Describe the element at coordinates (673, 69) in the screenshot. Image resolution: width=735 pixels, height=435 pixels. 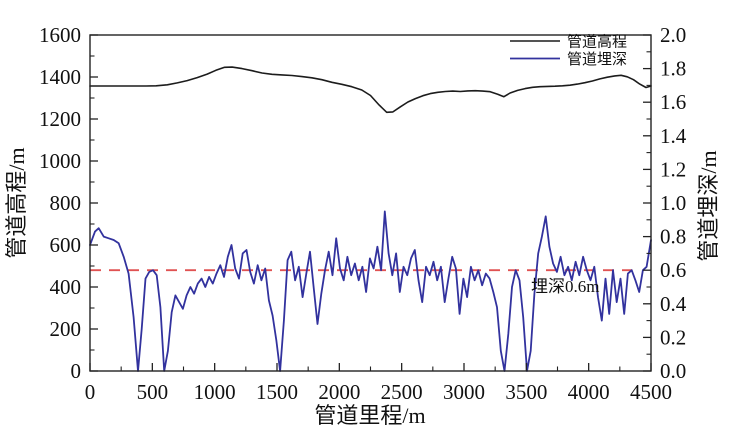
I see `right-y-tick-label: 1.8` at that location.